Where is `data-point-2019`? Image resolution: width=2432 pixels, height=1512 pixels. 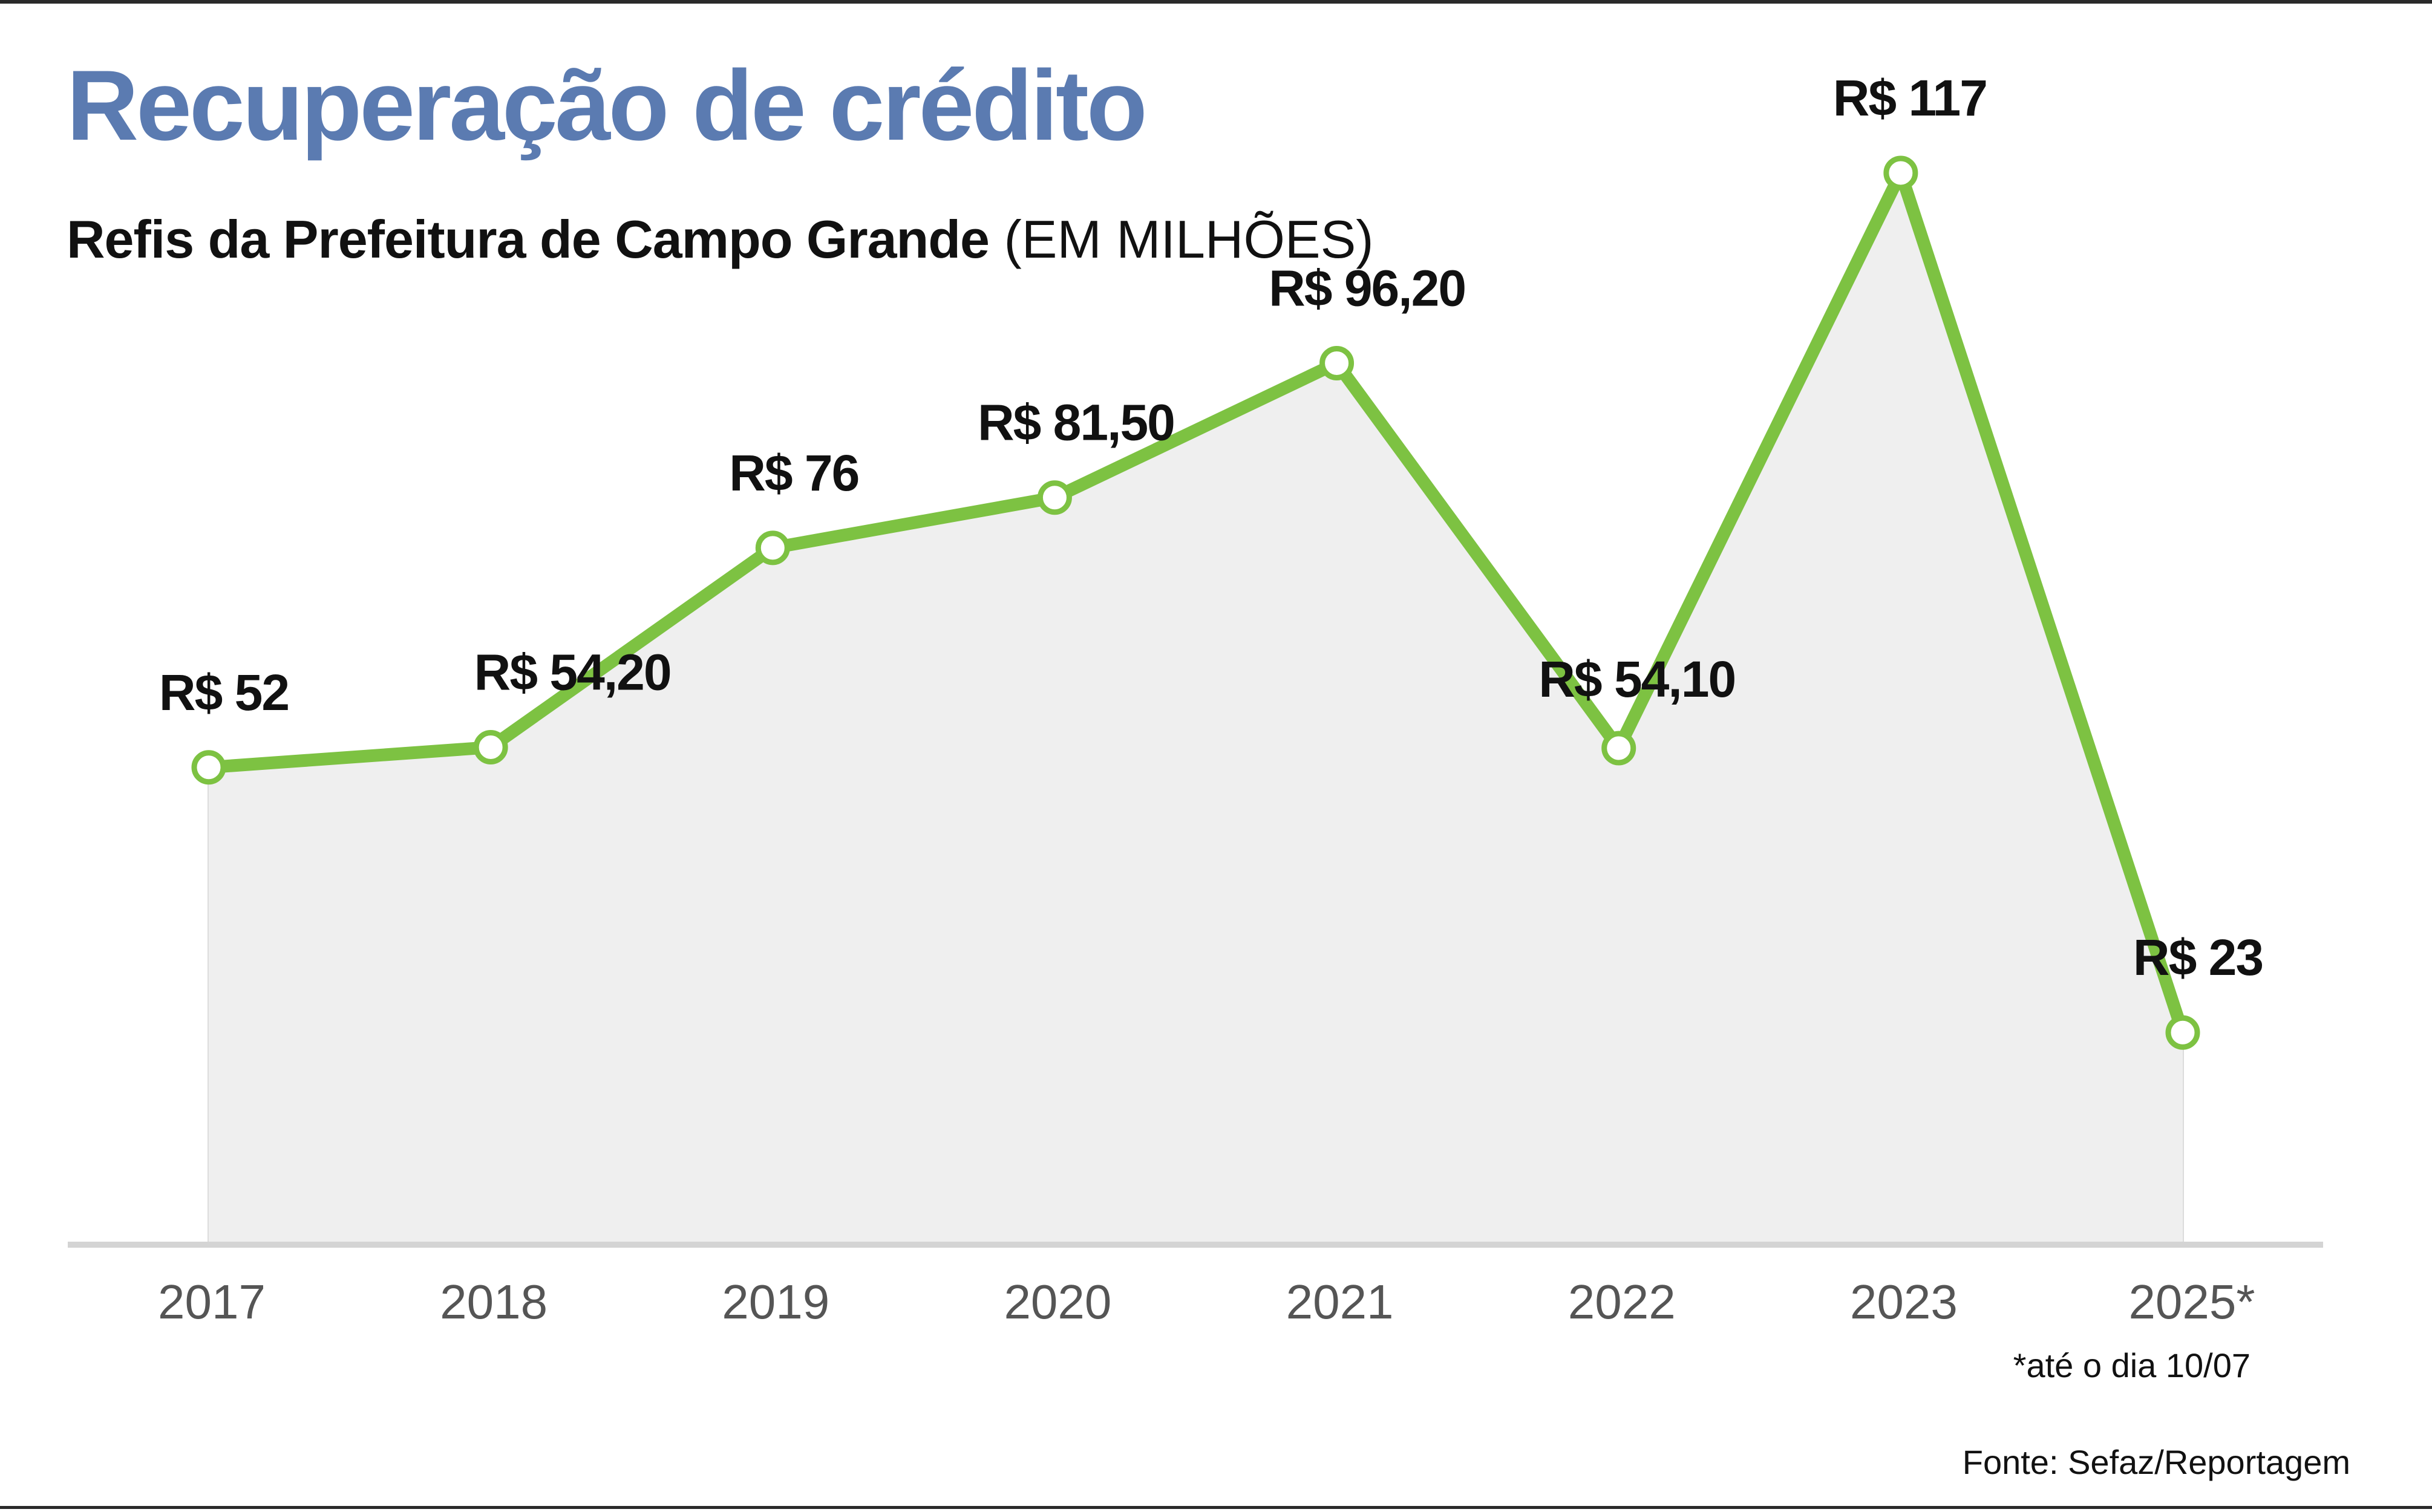
data-point-2019 is located at coordinates (772, 547).